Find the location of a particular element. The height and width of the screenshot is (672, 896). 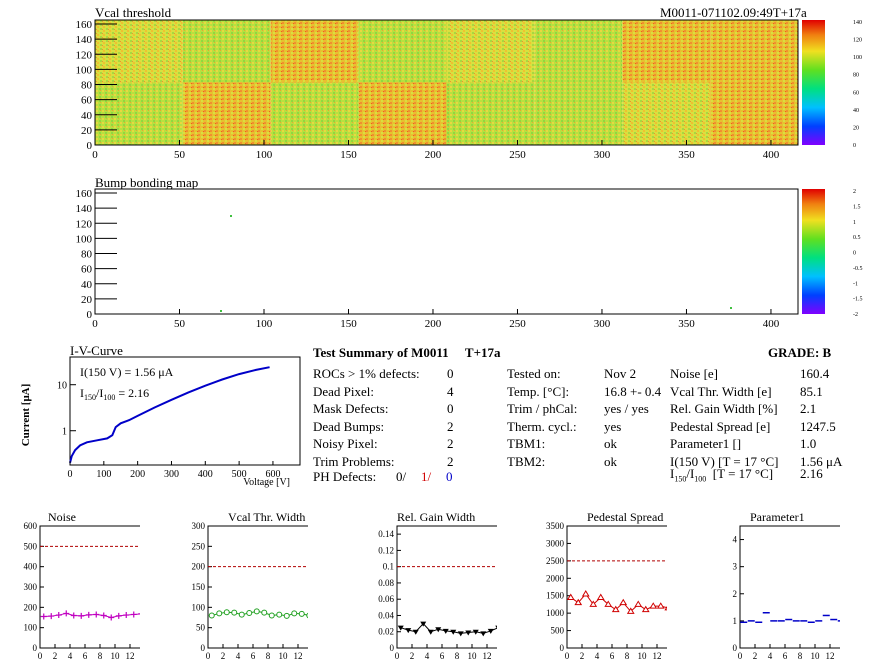

summary-row: Noise [e] 160.4 is located at coordinates (749, 374).